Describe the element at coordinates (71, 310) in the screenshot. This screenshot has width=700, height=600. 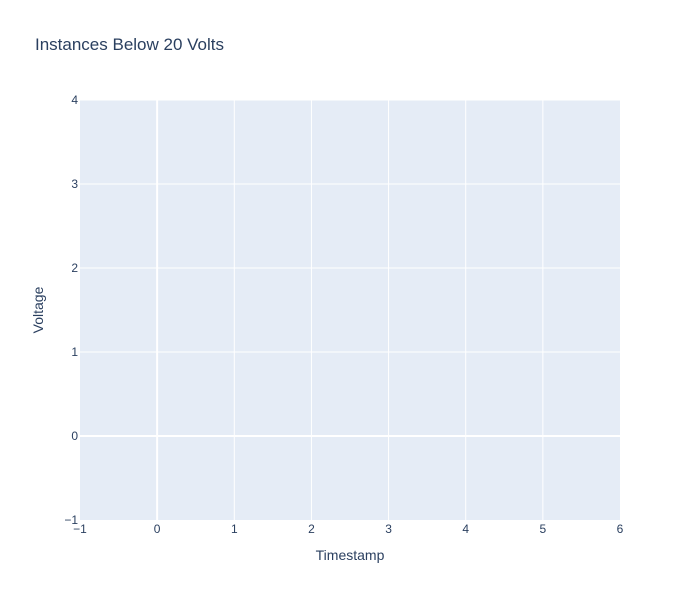
I see `y-tick-labels: −1 0 1 2 3 4` at that location.